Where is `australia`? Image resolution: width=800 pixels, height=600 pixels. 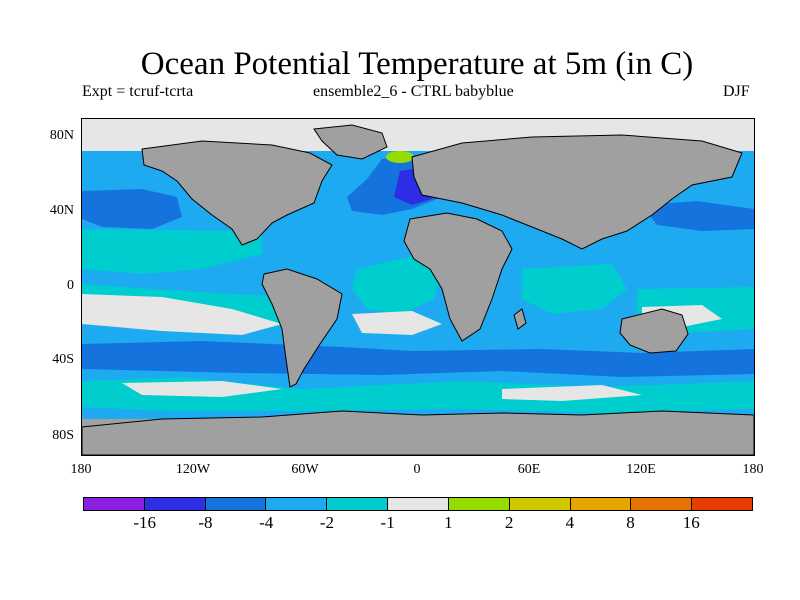 australia is located at coordinates (654, 331).